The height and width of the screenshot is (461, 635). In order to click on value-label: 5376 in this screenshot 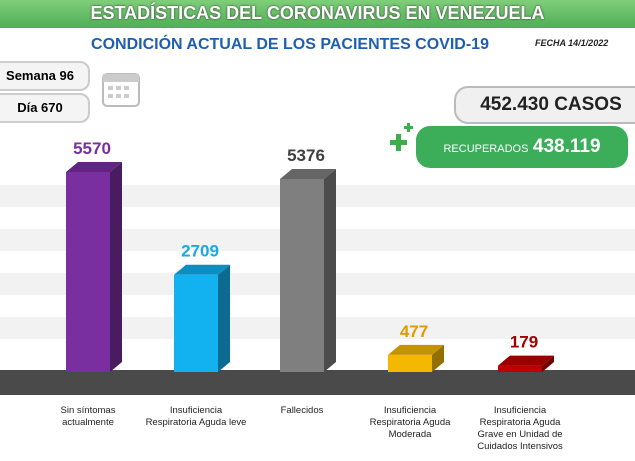, I will do `click(306, 155)`.